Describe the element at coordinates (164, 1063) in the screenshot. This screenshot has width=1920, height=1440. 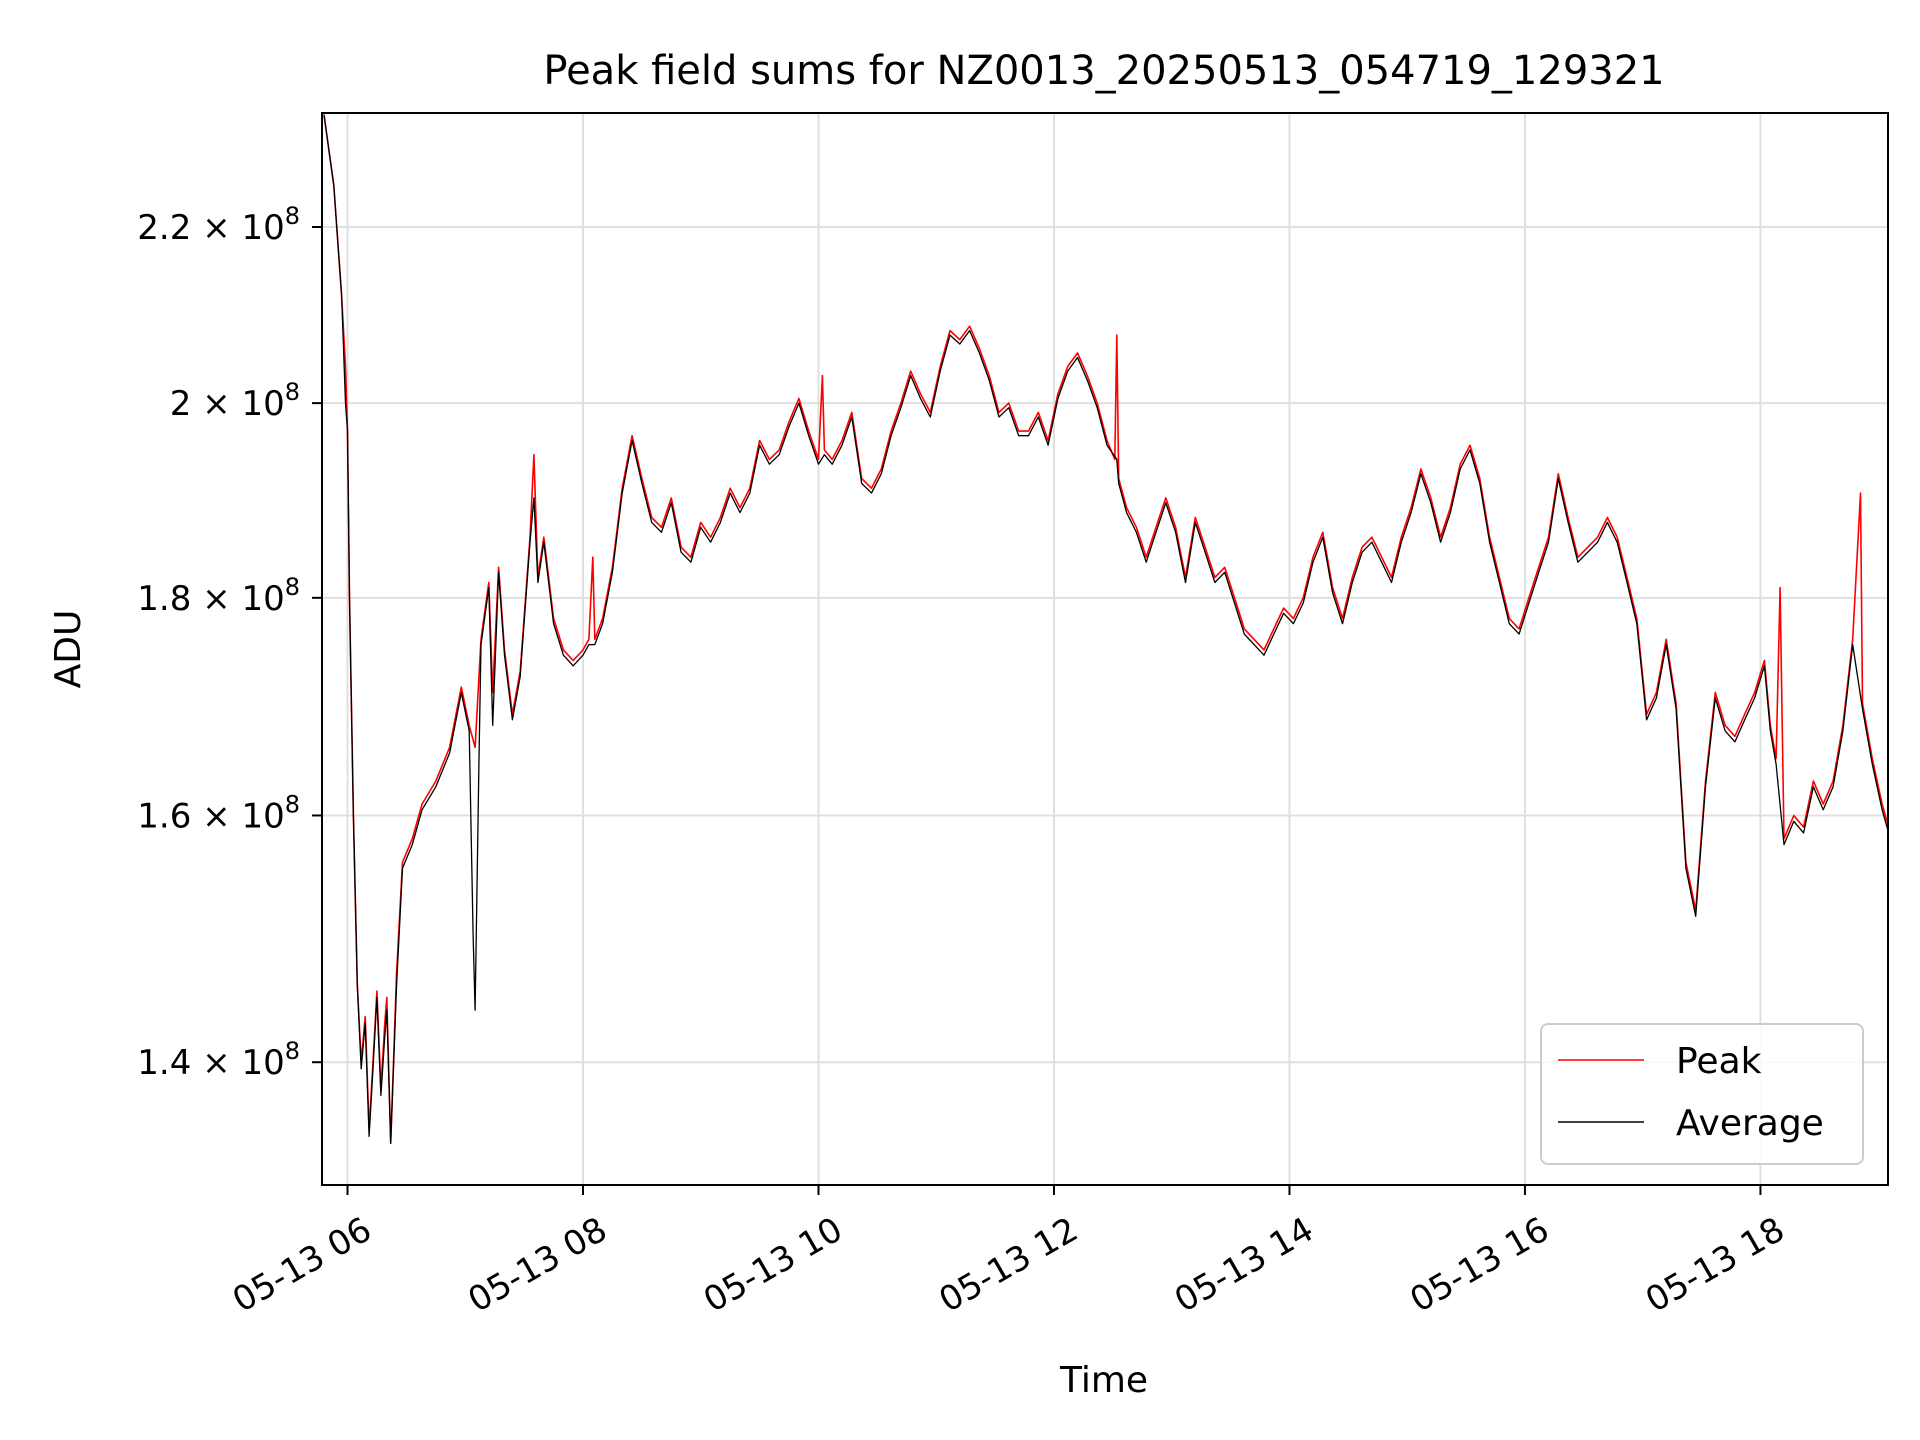
I see `y-tick-mantissa-0: 1.4` at that location.